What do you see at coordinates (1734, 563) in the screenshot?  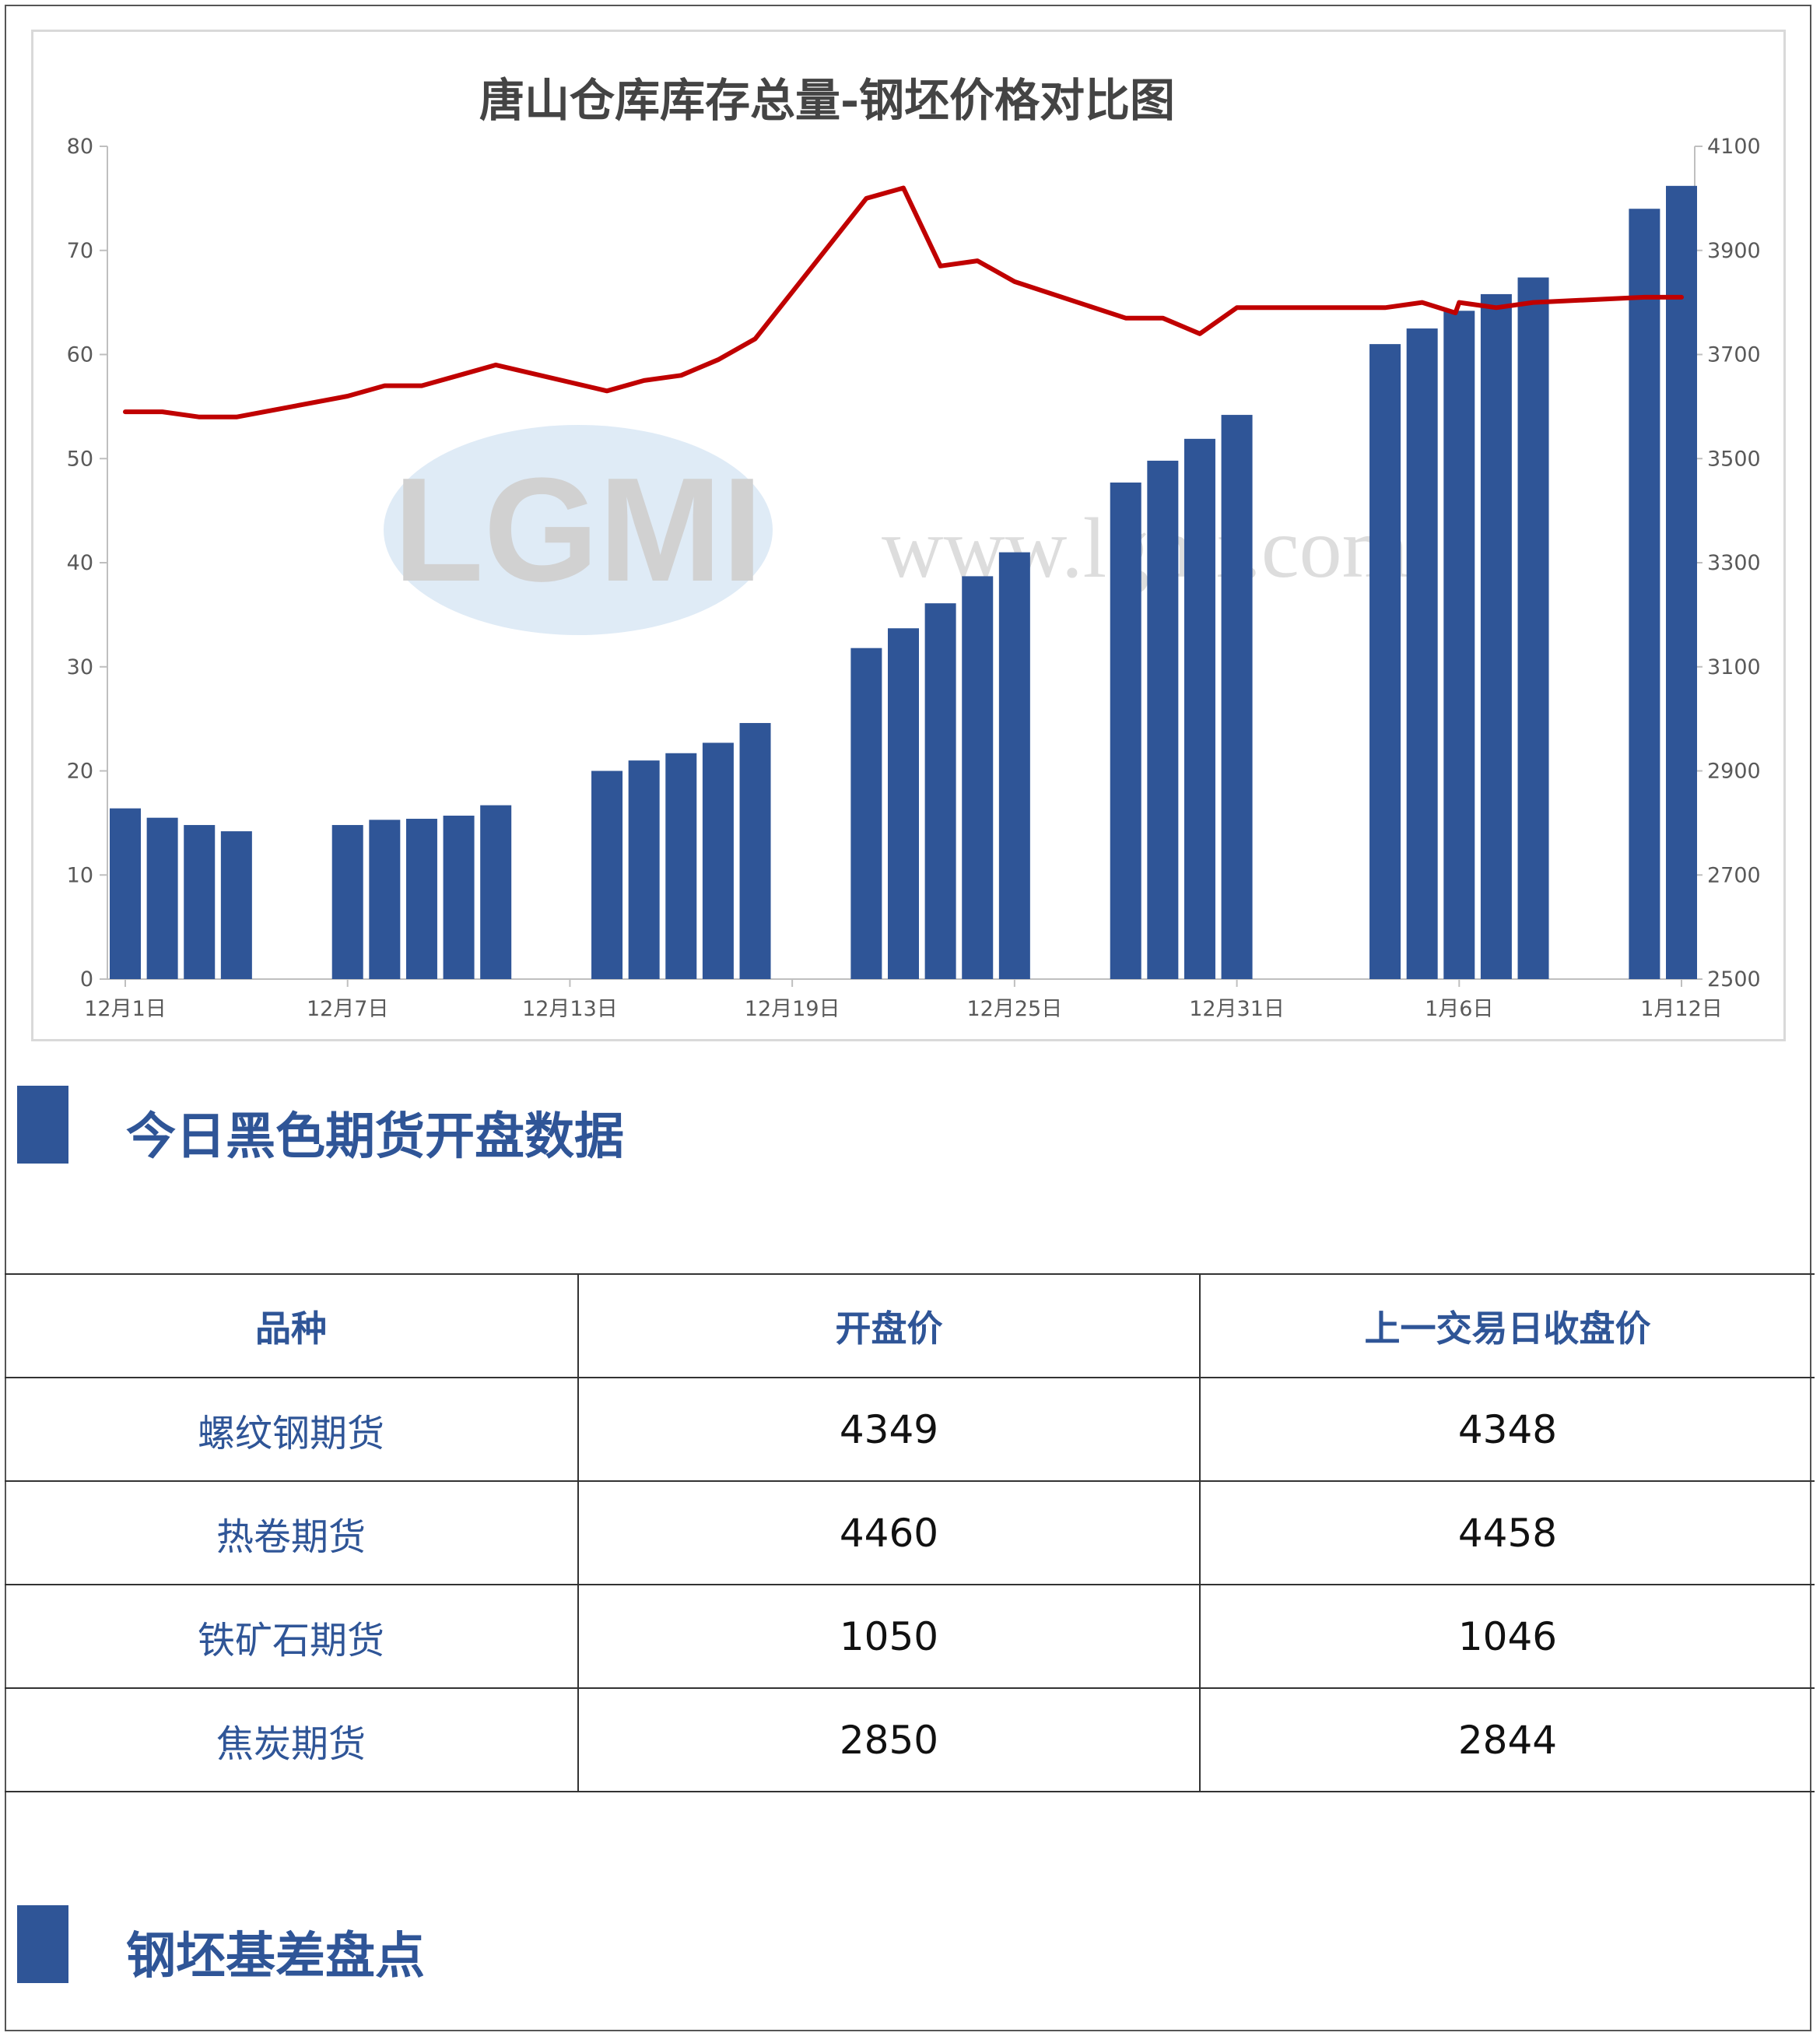 I see `right-tick-label: 3300` at bounding box center [1734, 563].